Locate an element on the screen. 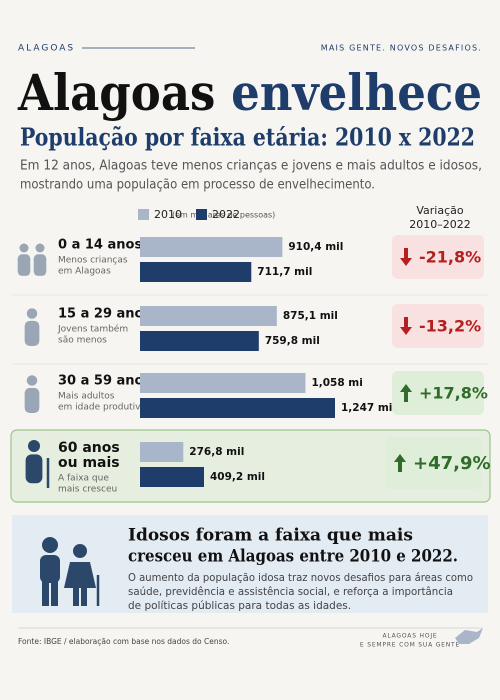 This screenshot has height=700, width=500. category-label: 0 a 14 anos is located at coordinates (100, 245).